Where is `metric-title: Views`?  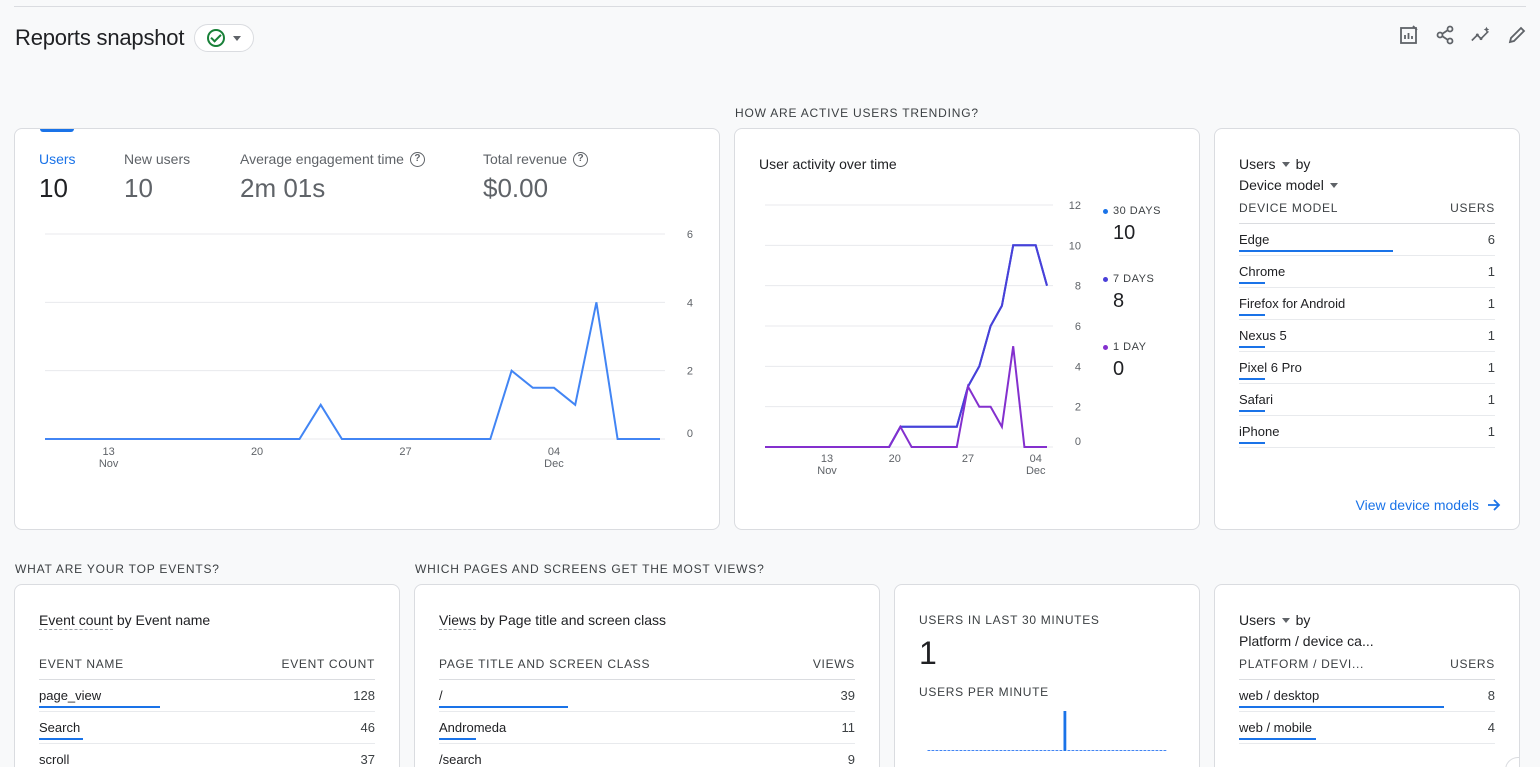
metric-title: Views is located at coordinates (458, 621).